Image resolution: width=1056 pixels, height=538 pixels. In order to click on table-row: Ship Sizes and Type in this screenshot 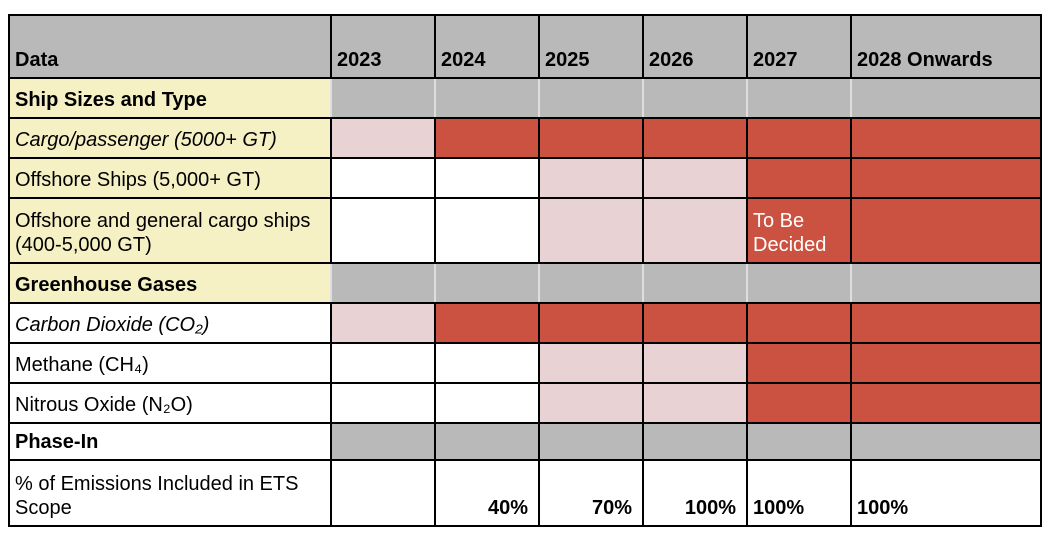, I will do `click(525, 98)`.